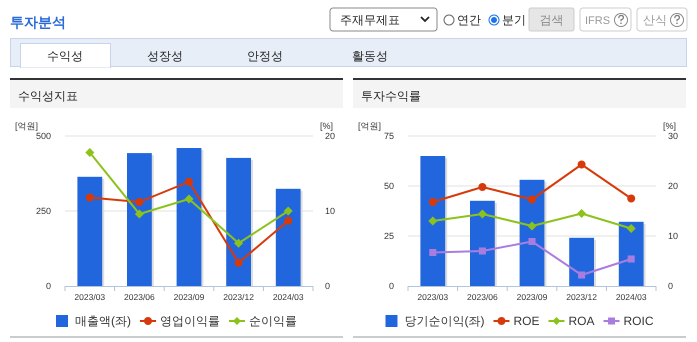 The image size is (697, 342). I want to click on text: 주재무제표, so click(370, 20).